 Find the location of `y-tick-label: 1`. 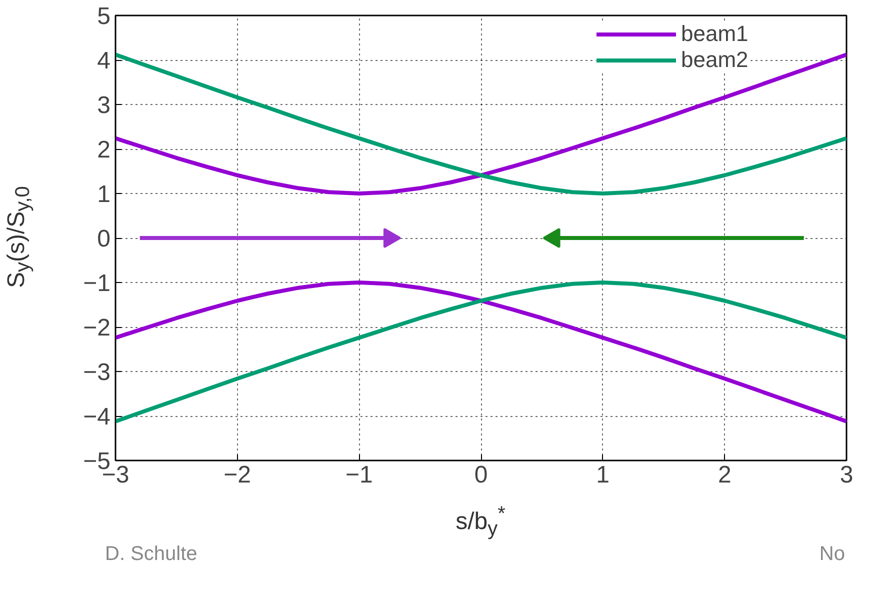

y-tick-label: 1 is located at coordinates (104, 194).